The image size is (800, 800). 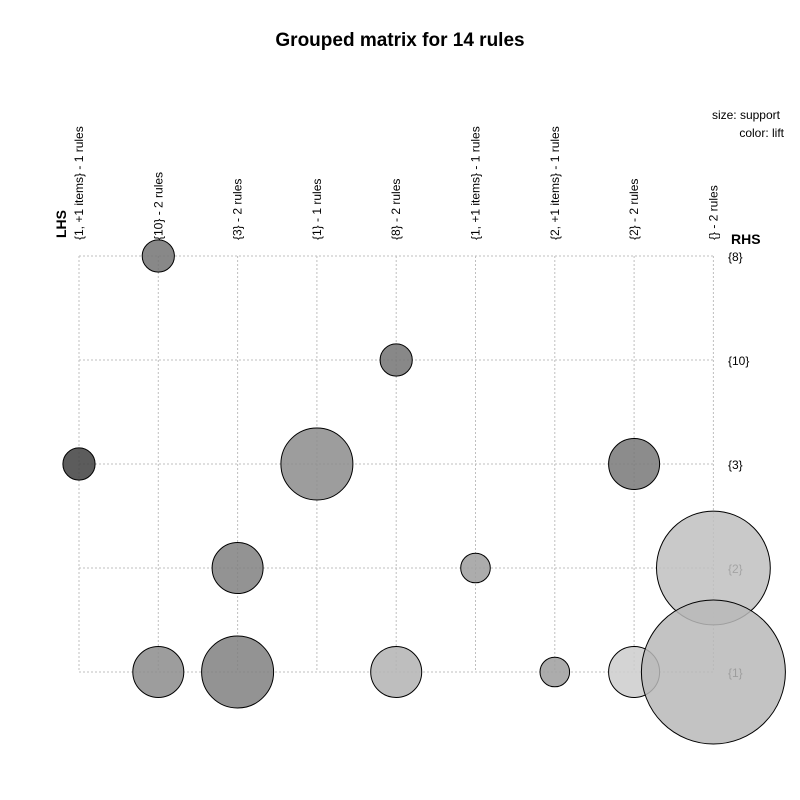 I want to click on lhs-tick-label: {2} - 2 rules, so click(x=634, y=209).